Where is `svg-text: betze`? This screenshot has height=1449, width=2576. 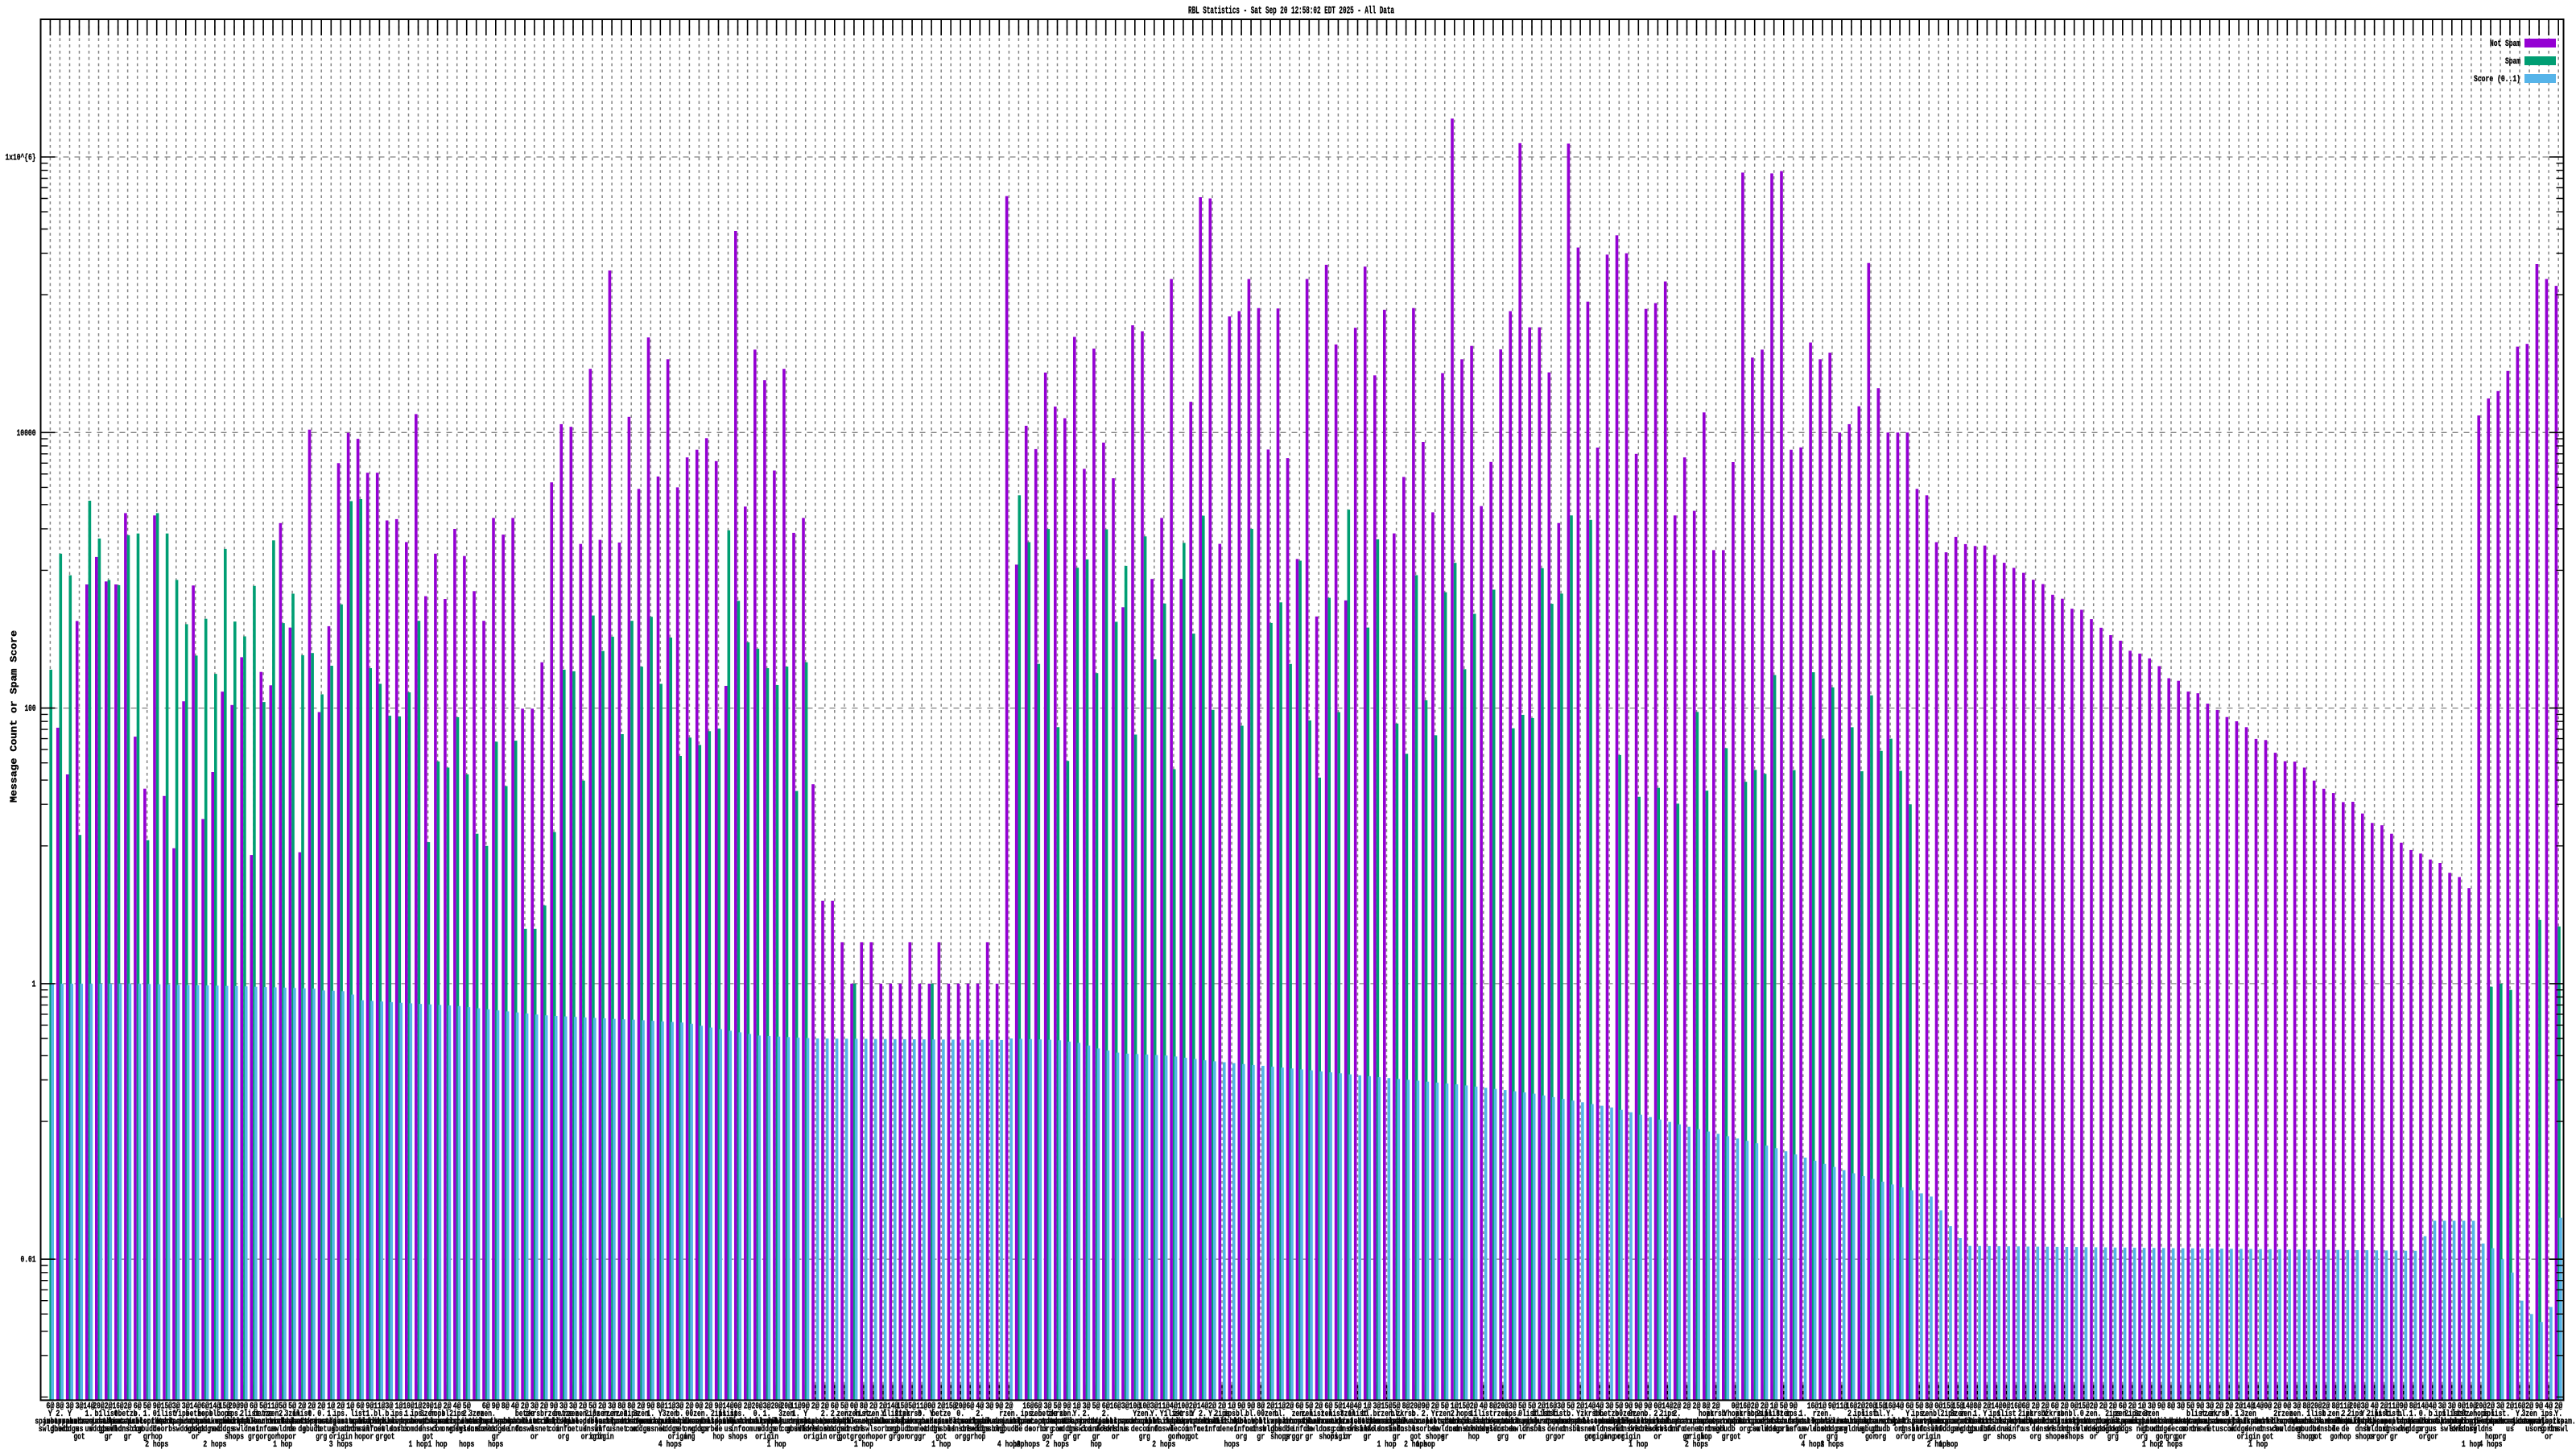 svg-text: betze is located at coordinates (128, 1414).